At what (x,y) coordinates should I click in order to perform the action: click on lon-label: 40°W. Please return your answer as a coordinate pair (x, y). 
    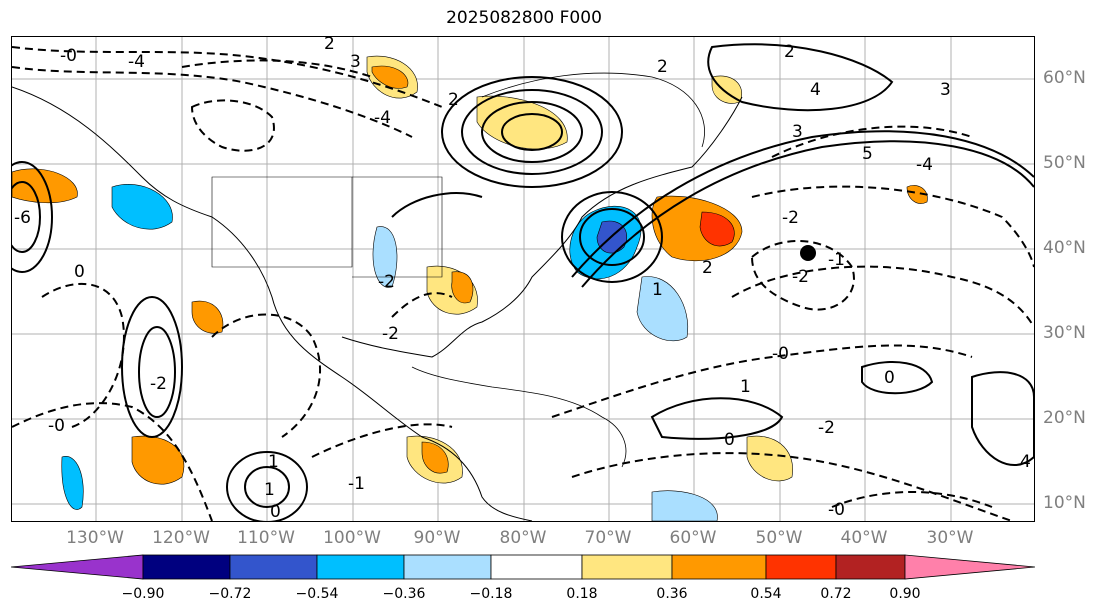
    Looking at the image, I should click on (864, 538).